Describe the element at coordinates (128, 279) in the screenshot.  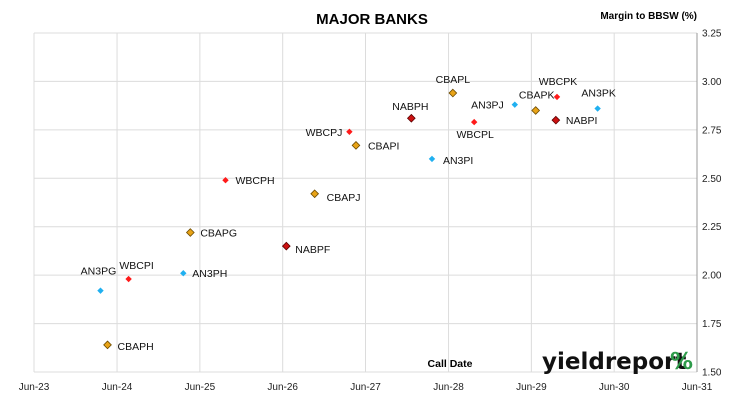
I see `point-wbcpi` at that location.